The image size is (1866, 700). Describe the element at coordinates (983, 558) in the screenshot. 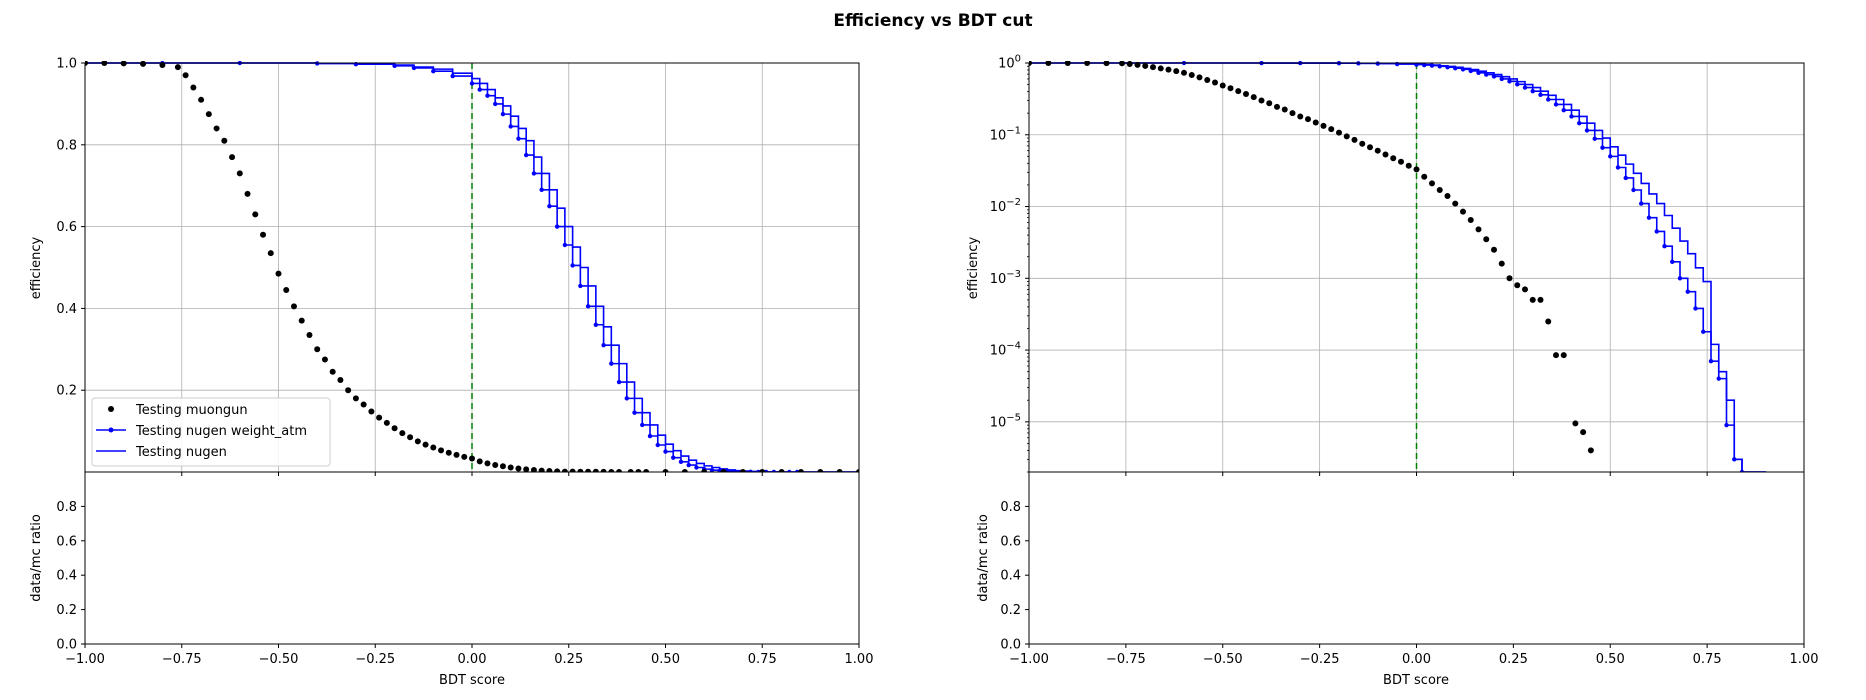

I see `right-ratio-ylabel: data/mc ratio` at that location.